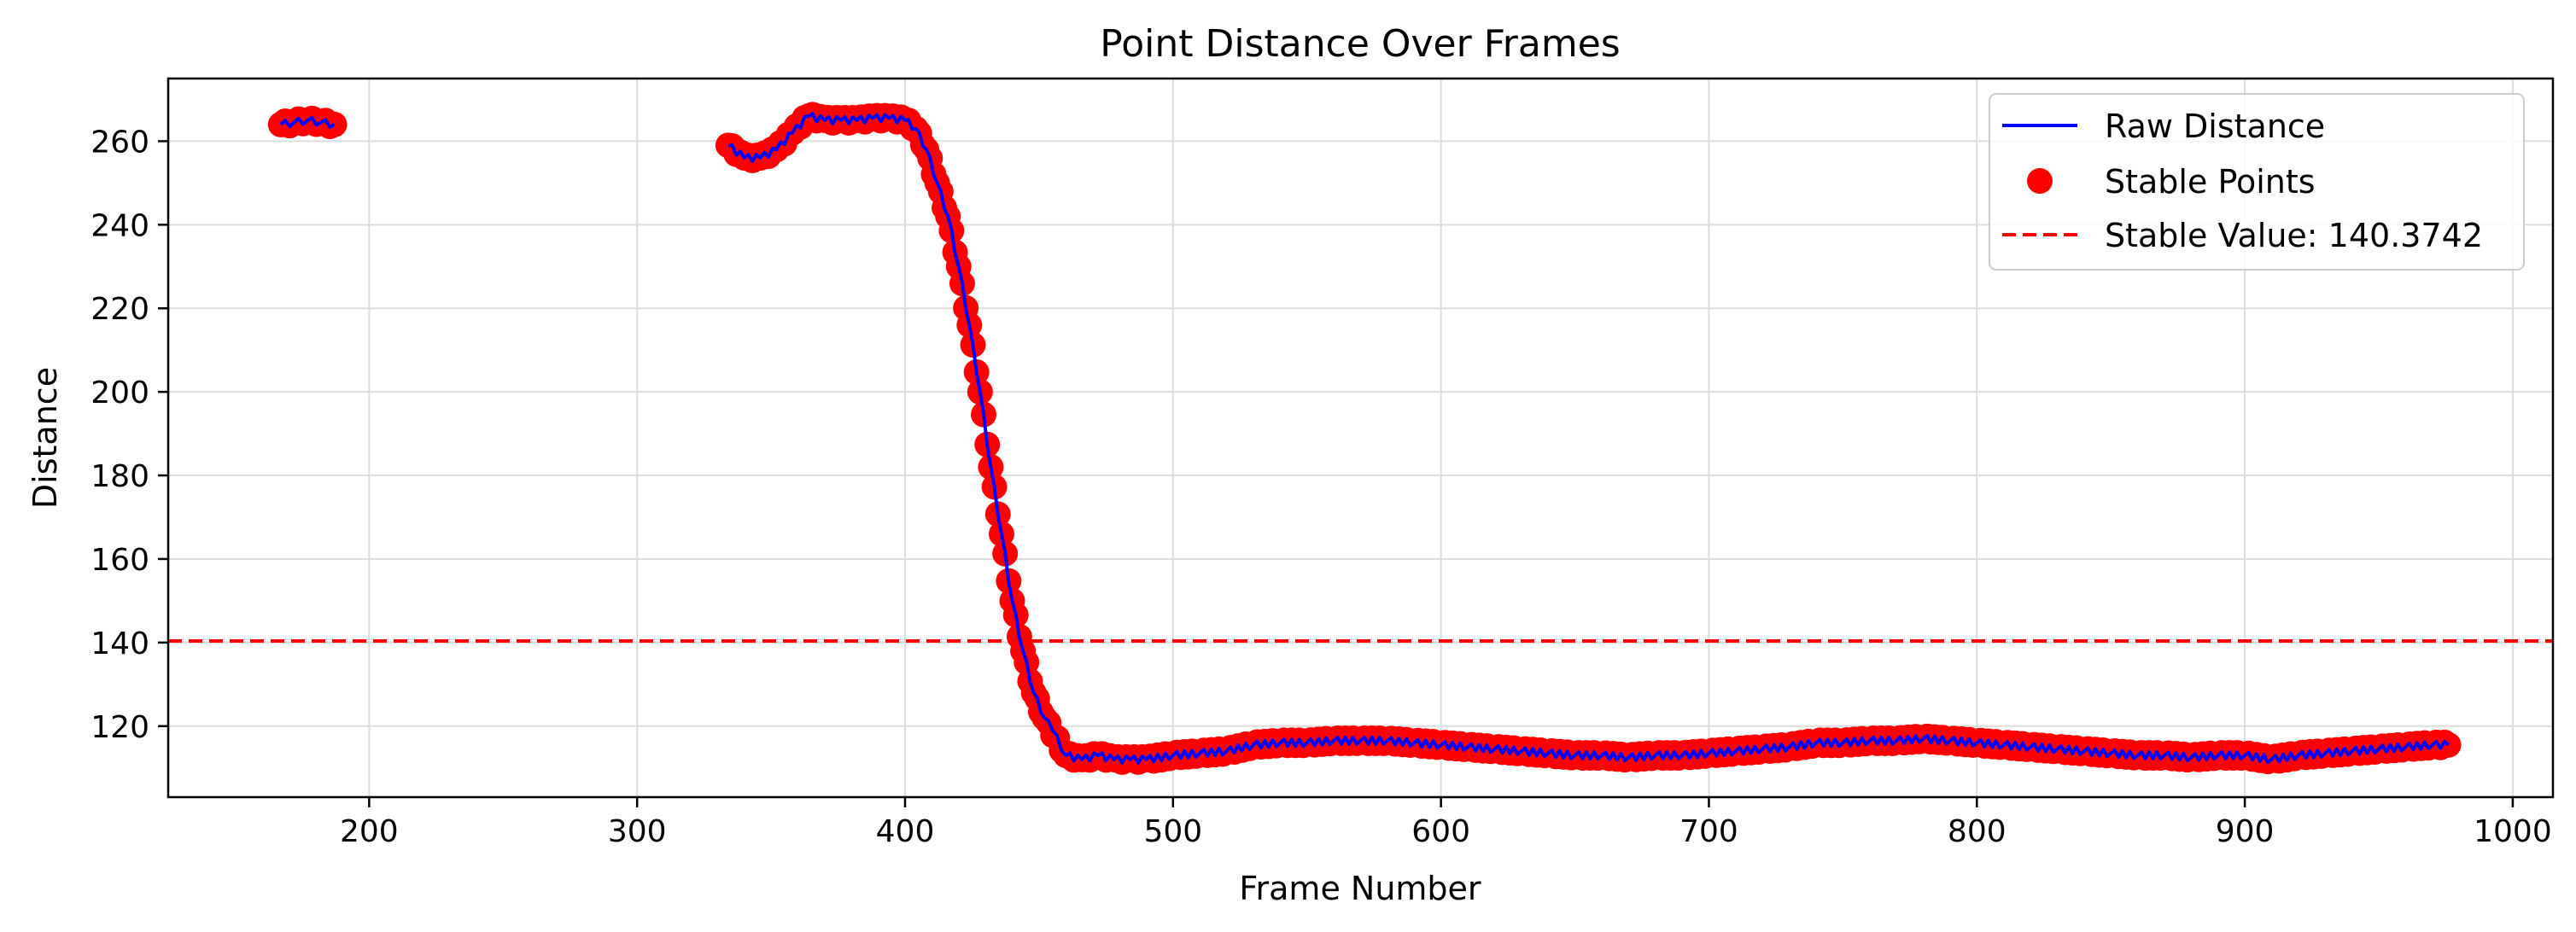  Describe the element at coordinates (2513, 831) in the screenshot. I see `x-tick-label: 1000` at that location.